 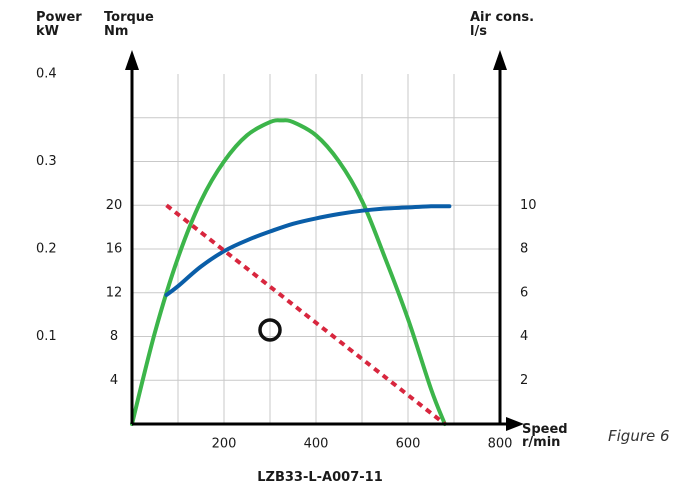 I want to click on air-tick-label: 4, so click(x=524, y=336).